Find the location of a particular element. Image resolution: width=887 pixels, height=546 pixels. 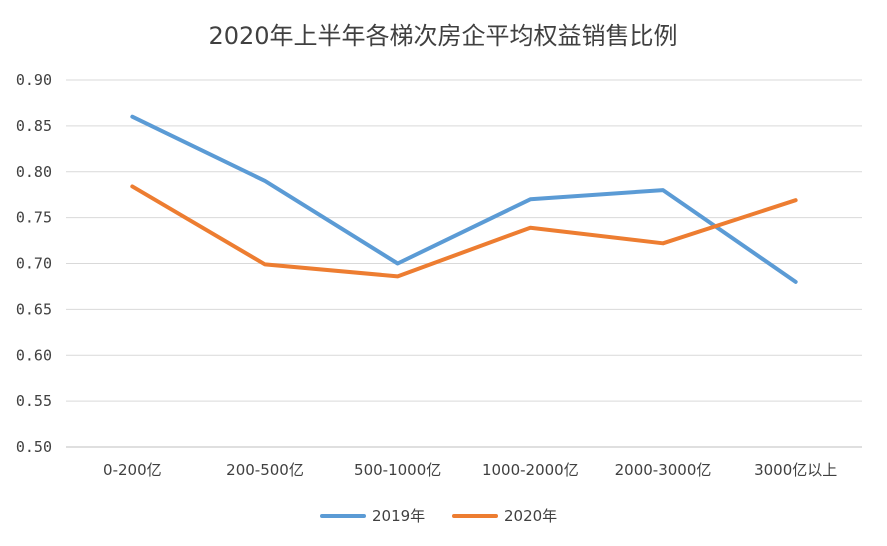

y-tick-label: 0.85 is located at coordinates (34, 126).